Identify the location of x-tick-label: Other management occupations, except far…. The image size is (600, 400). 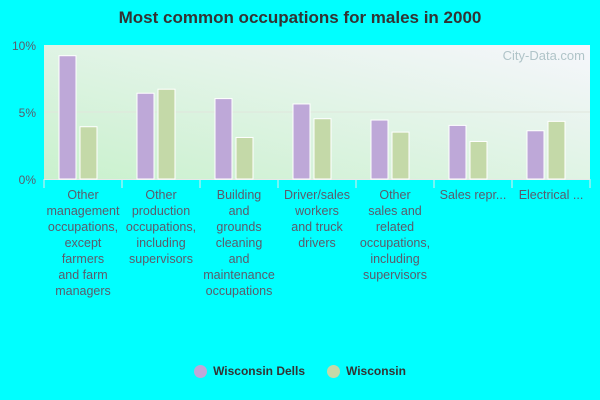
(83, 243).